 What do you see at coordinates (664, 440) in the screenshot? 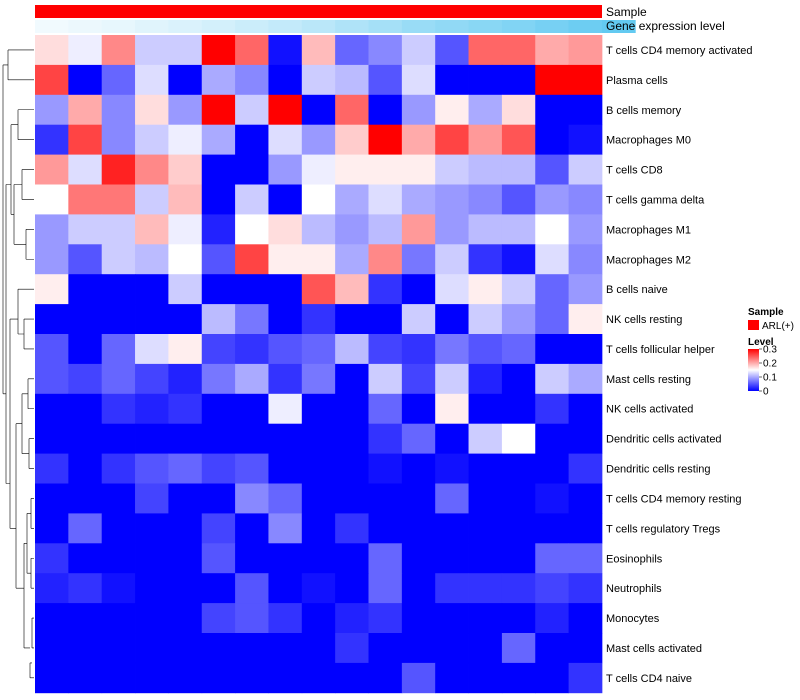
I see `row-label: Dendritic cells activated` at bounding box center [664, 440].